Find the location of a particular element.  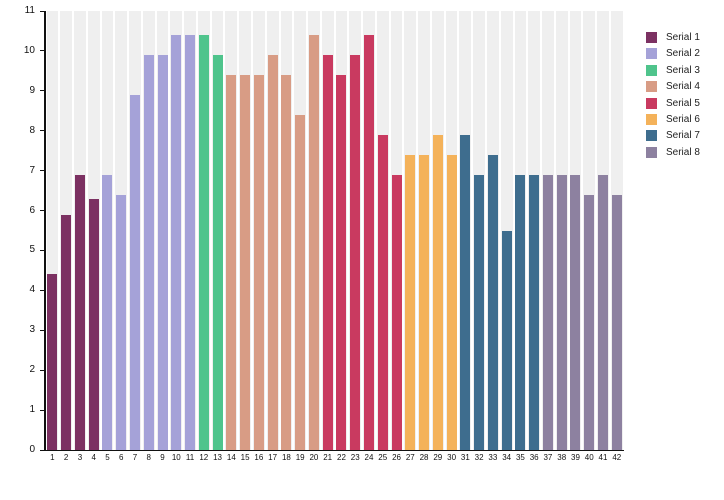

legend-item: Serial 4 is located at coordinates (673, 87).